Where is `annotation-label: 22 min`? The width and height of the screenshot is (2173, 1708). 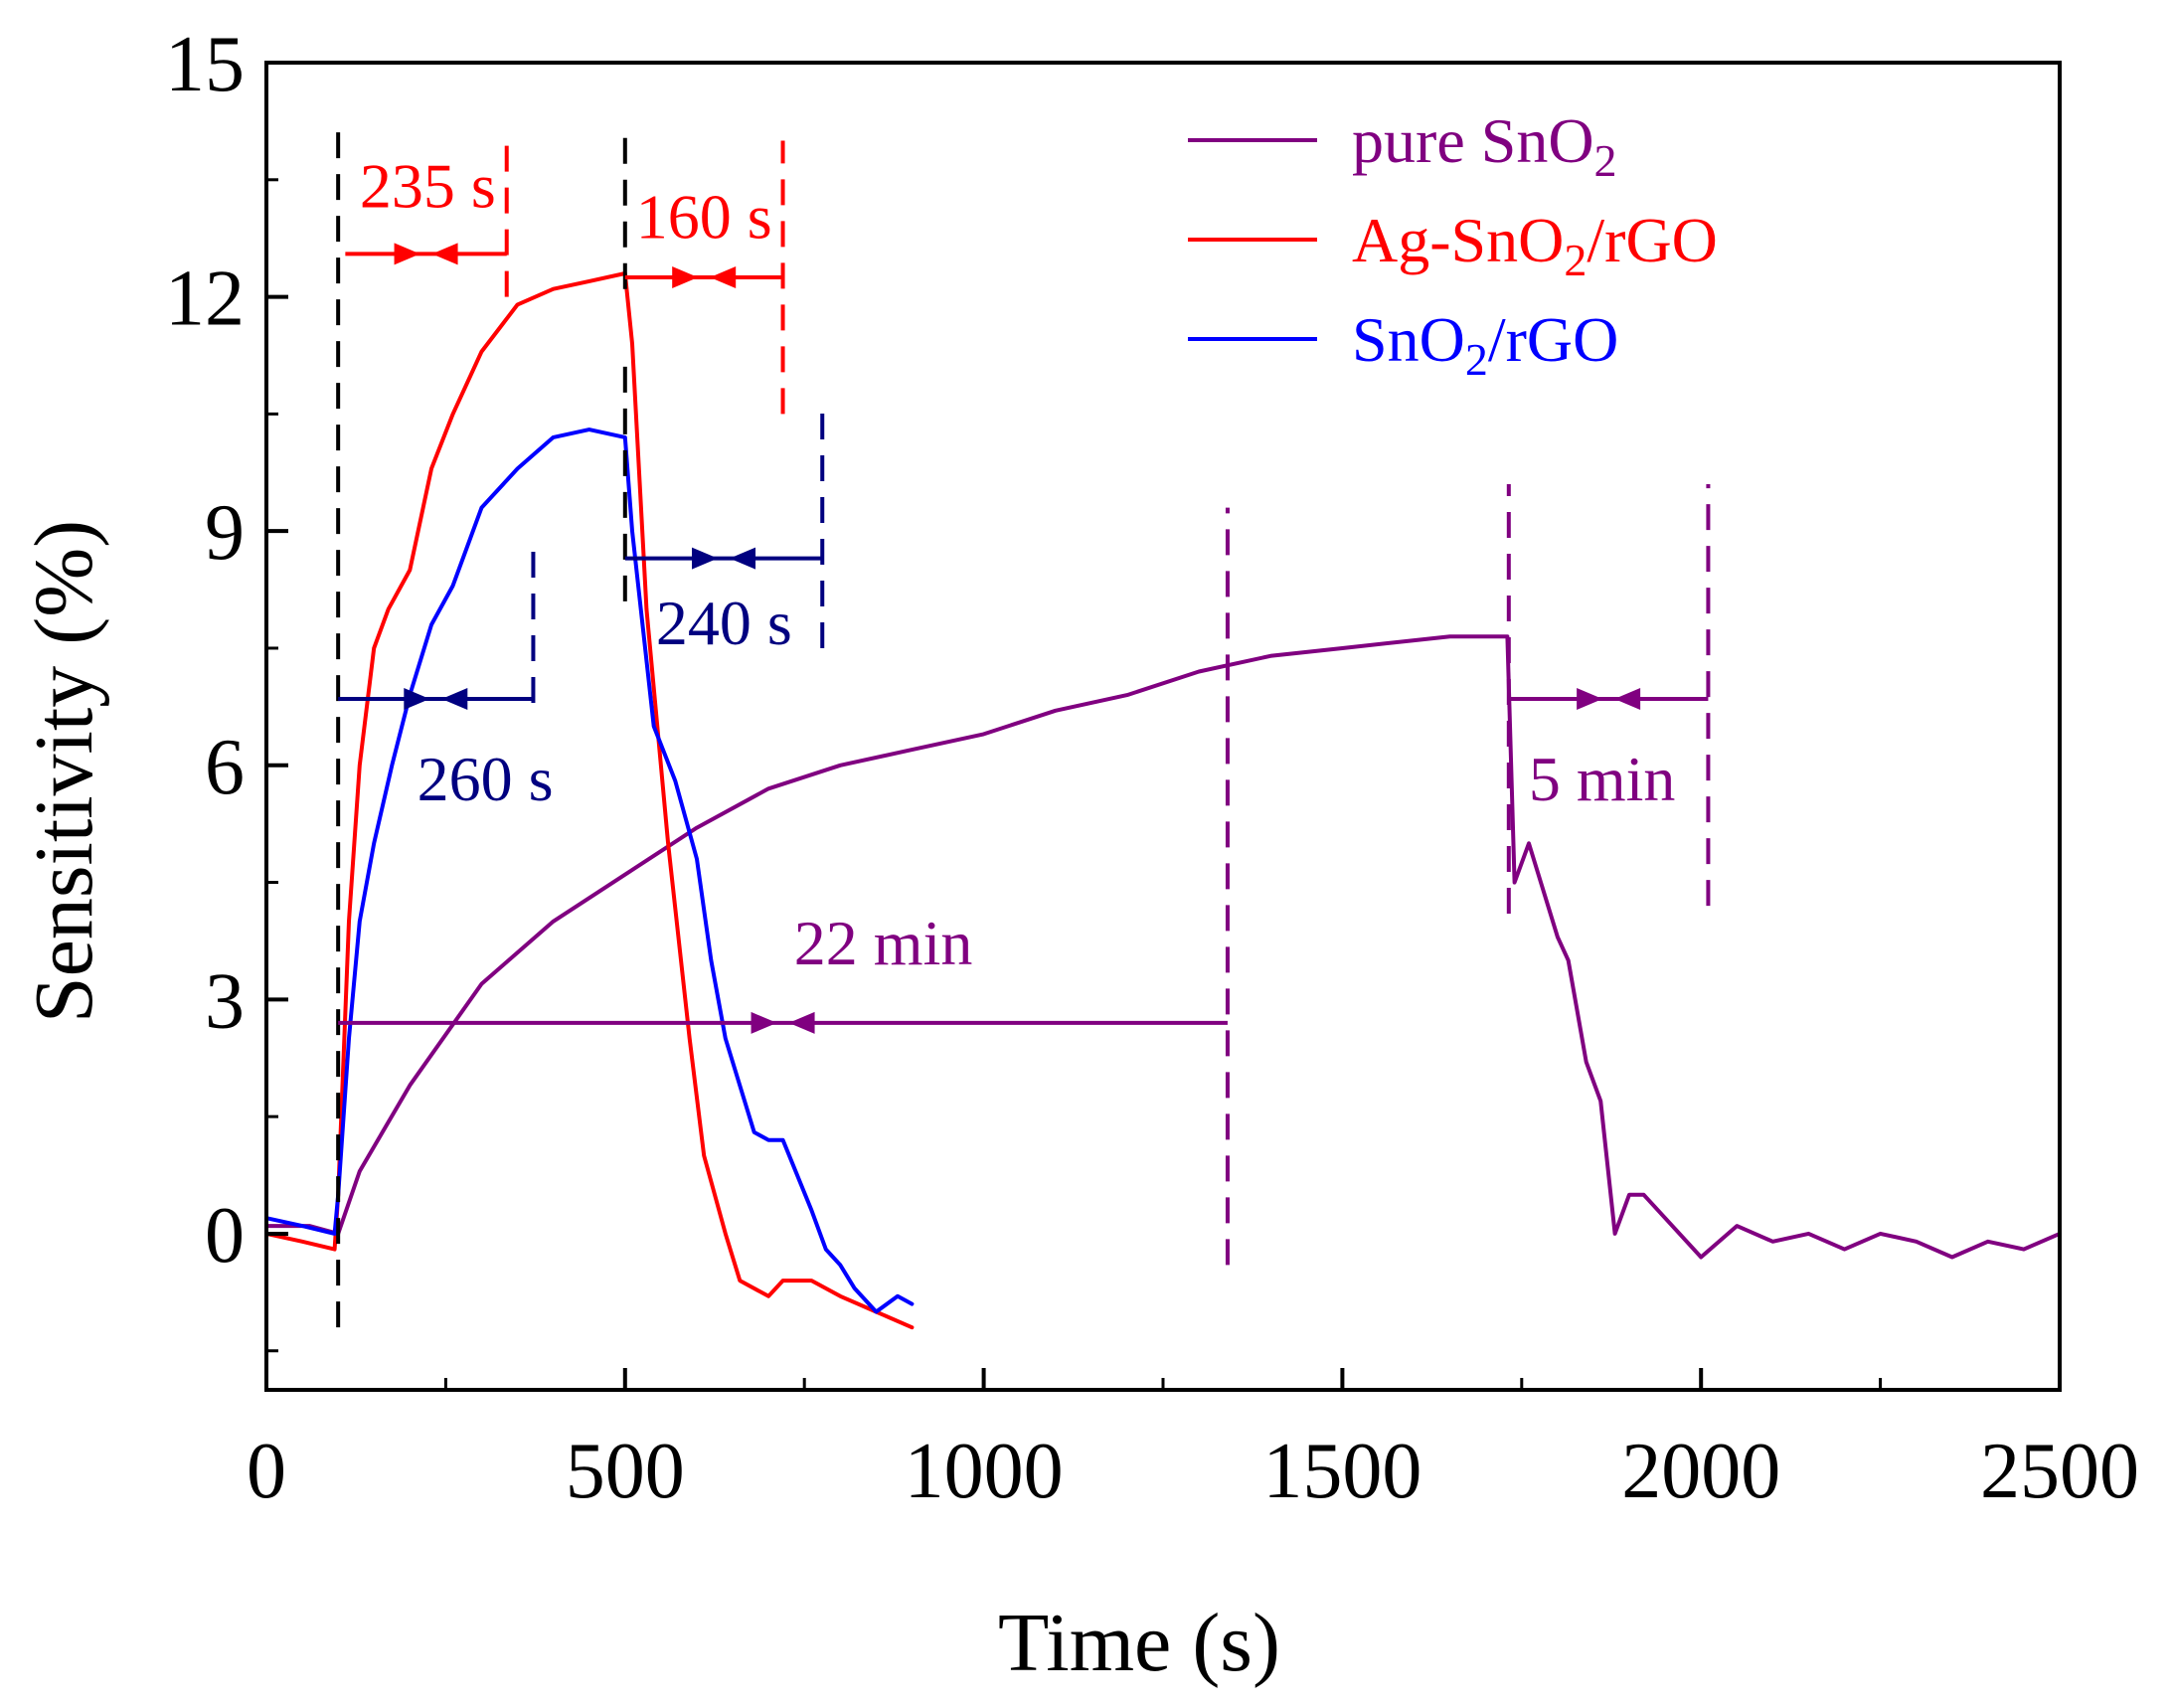
annotation-label: 22 min is located at coordinates (883, 943).